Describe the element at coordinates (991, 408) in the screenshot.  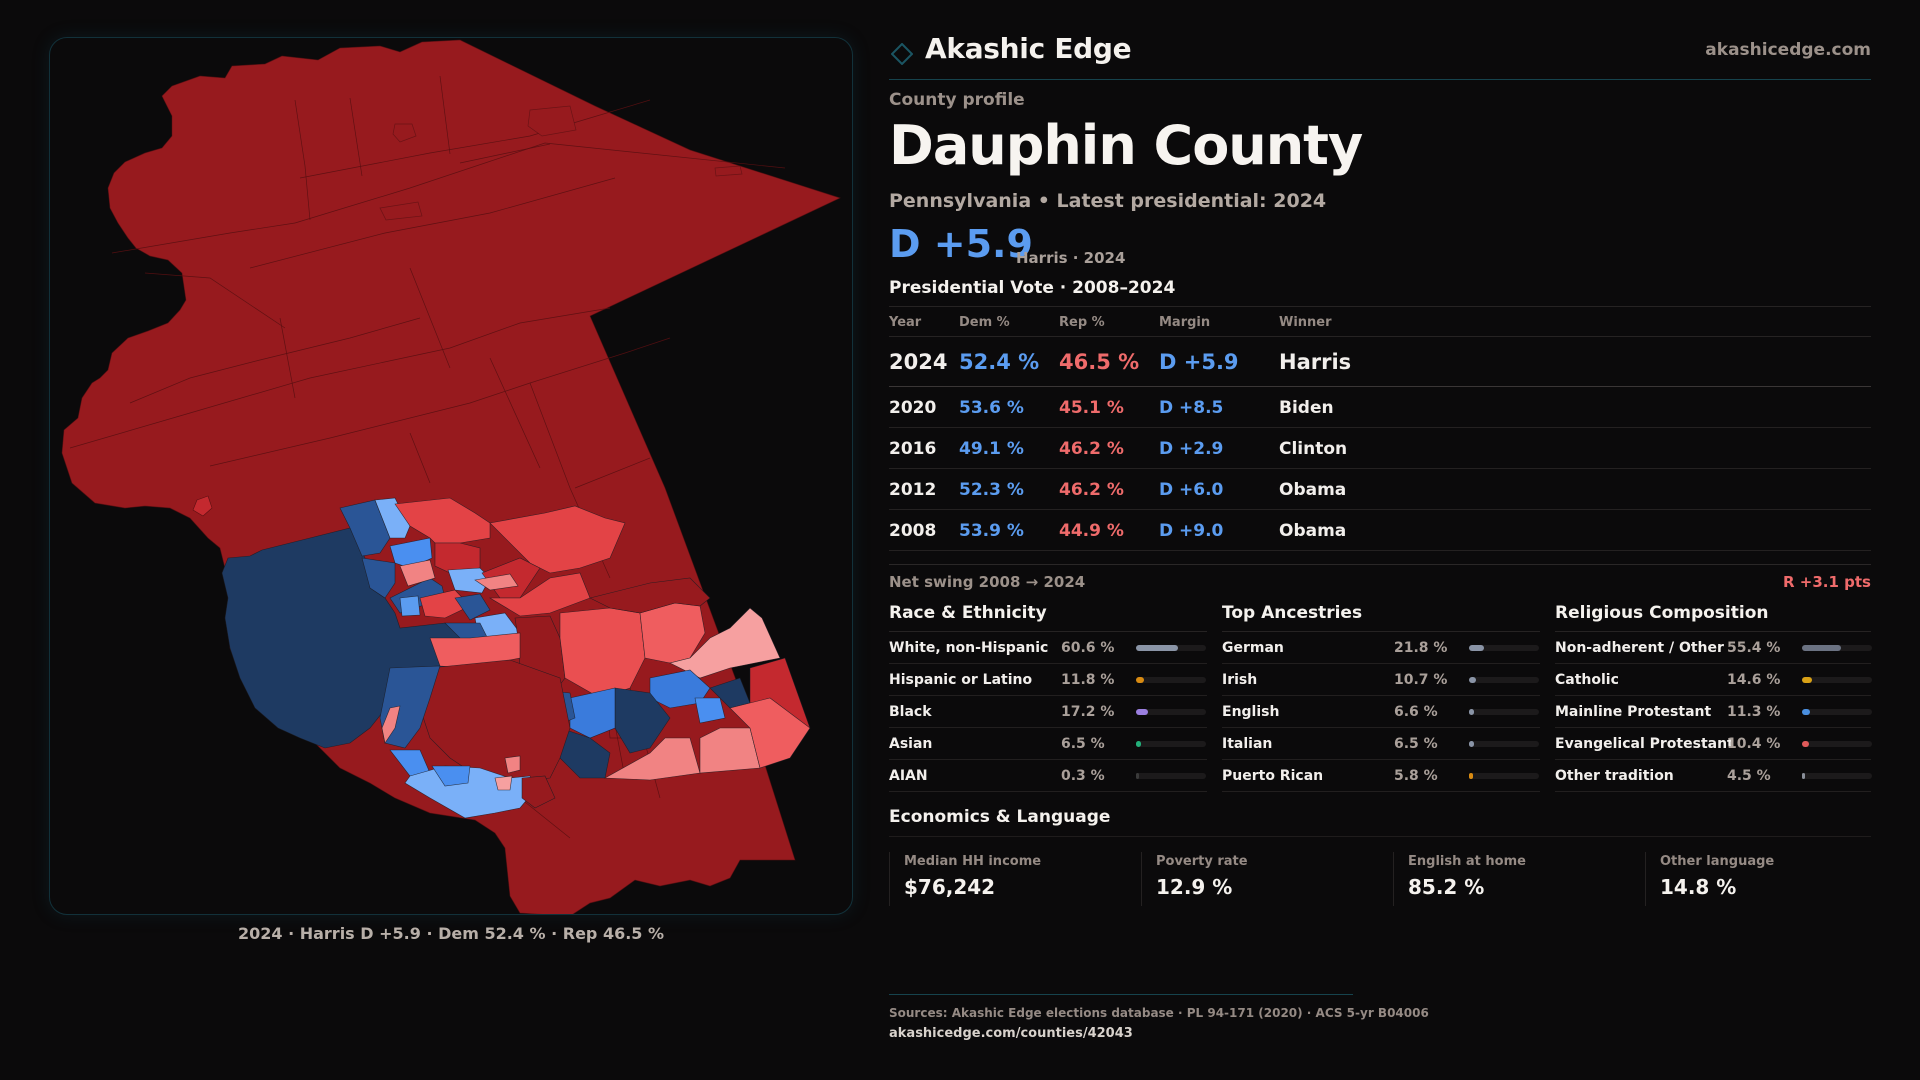
I see `cell-dem: 53.6 %` at that location.